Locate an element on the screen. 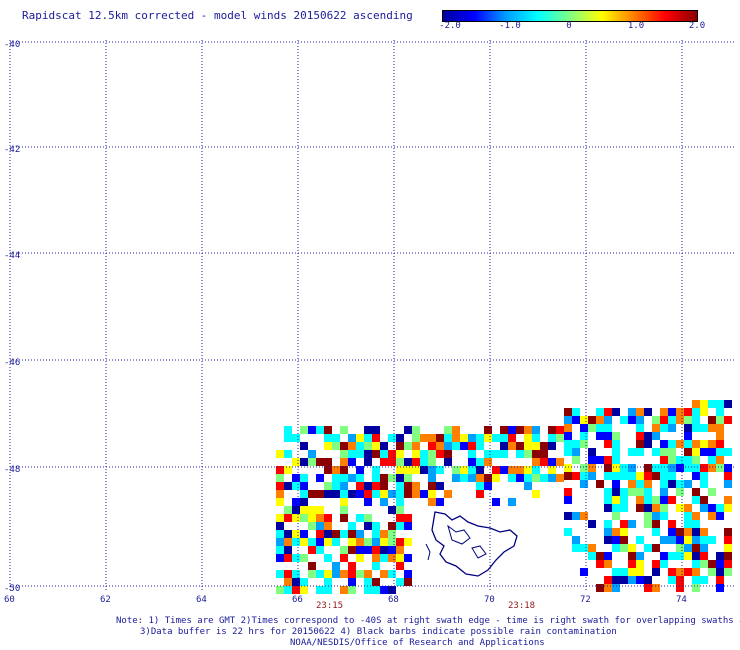 The width and height of the screenshot is (740, 650). colorbar-tick-label: -2.0 is located at coordinates (450, 26).